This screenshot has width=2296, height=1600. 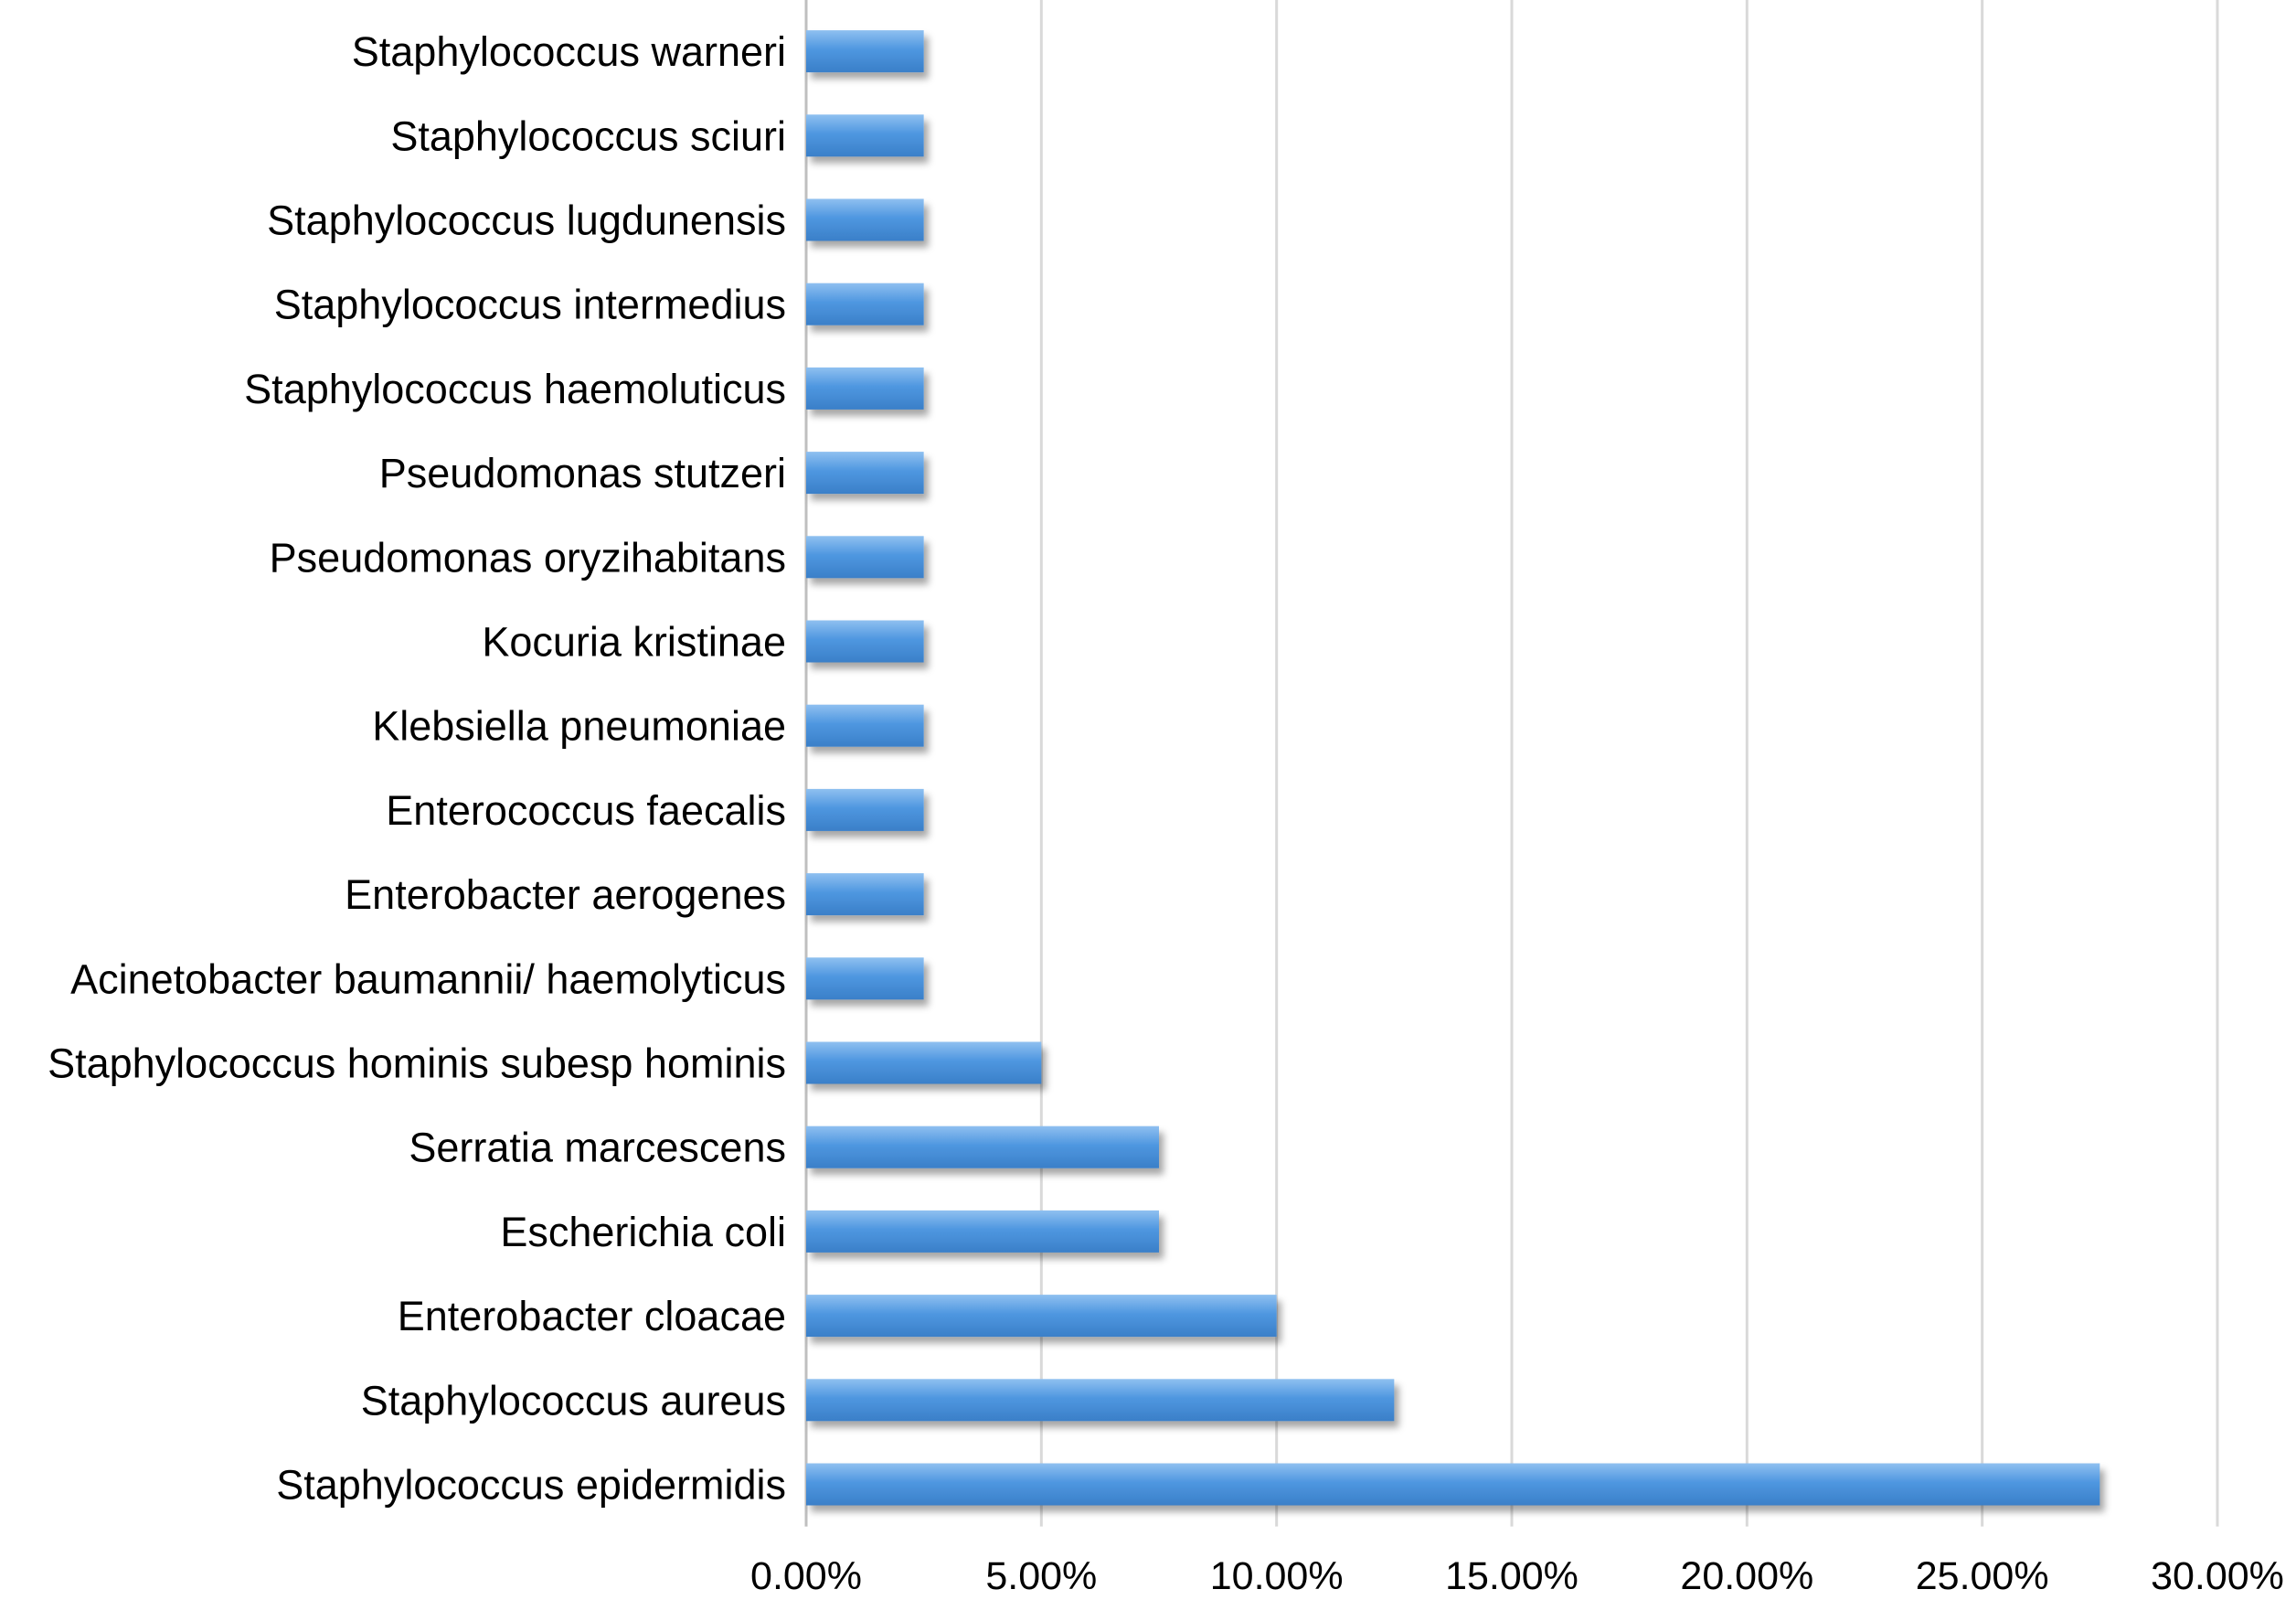 What do you see at coordinates (1511, 1576) in the screenshot?
I see `x-tick-label: 15.00%` at bounding box center [1511, 1576].